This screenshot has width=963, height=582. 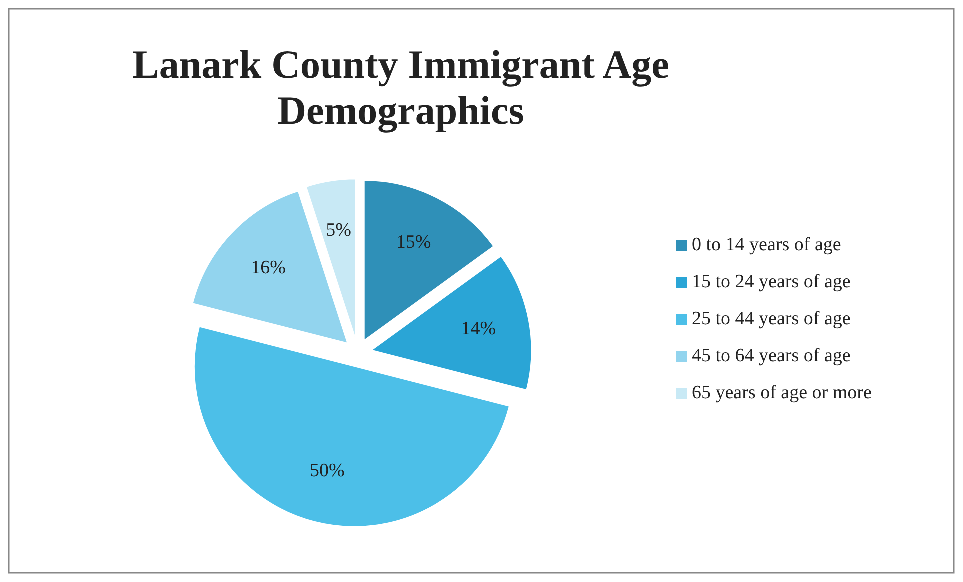 I want to click on data-label: 14%, so click(x=478, y=329).